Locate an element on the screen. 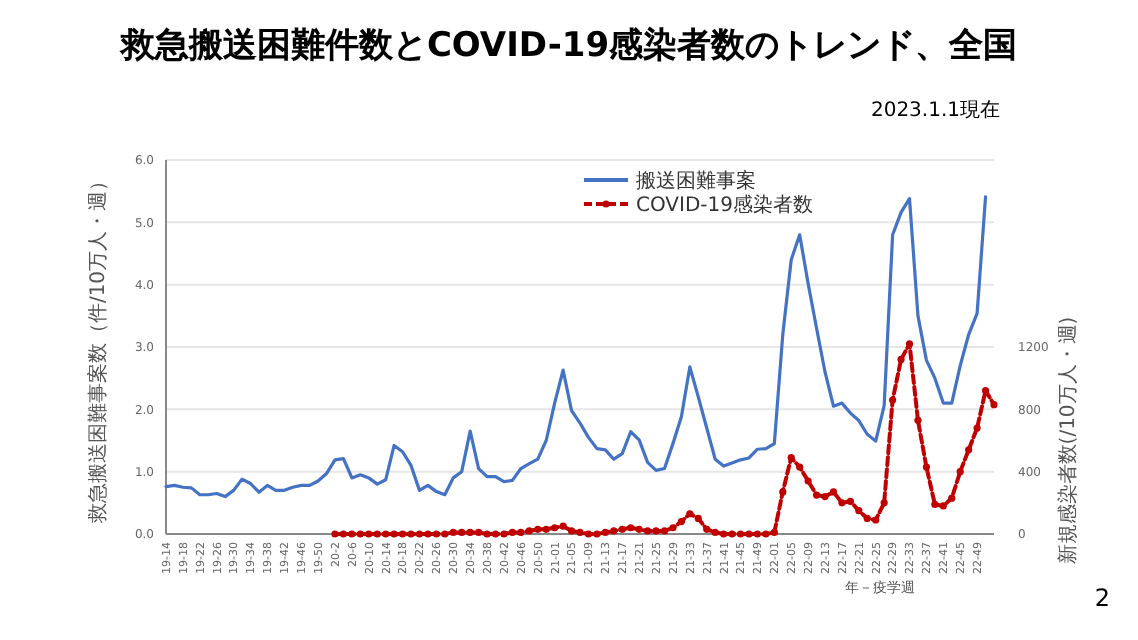  y2-axis-title: 新規感染者数(/10万人・週) is located at coordinates (1068, 440).